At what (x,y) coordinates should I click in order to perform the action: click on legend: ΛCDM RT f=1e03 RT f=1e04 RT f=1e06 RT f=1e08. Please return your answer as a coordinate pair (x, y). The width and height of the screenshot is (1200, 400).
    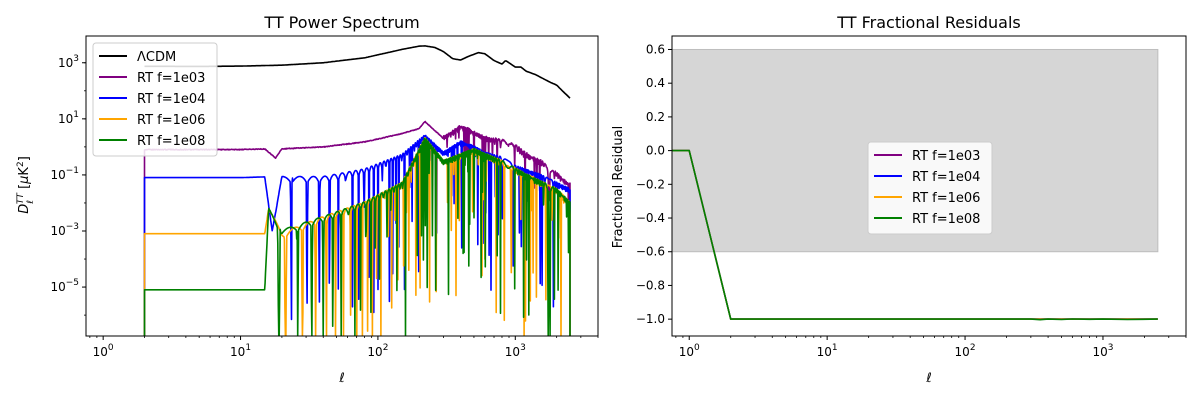
    Looking at the image, I should click on (155, 99).